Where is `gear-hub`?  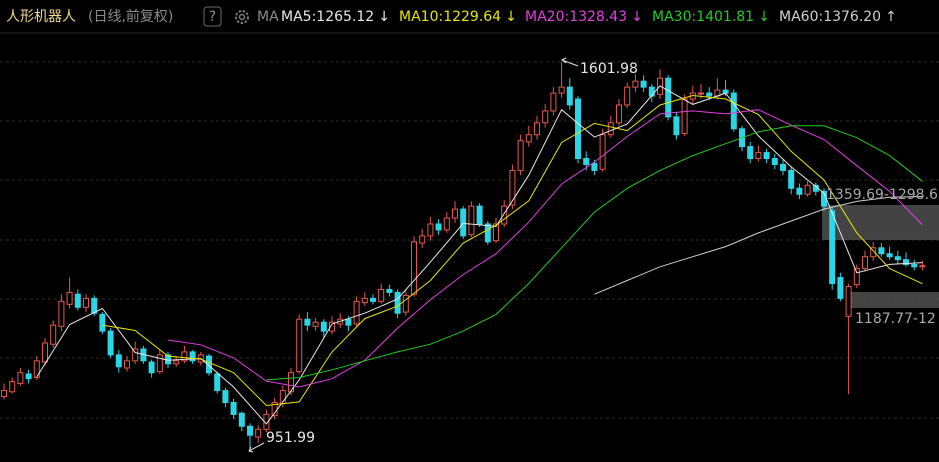 gear-hub is located at coordinates (242, 17).